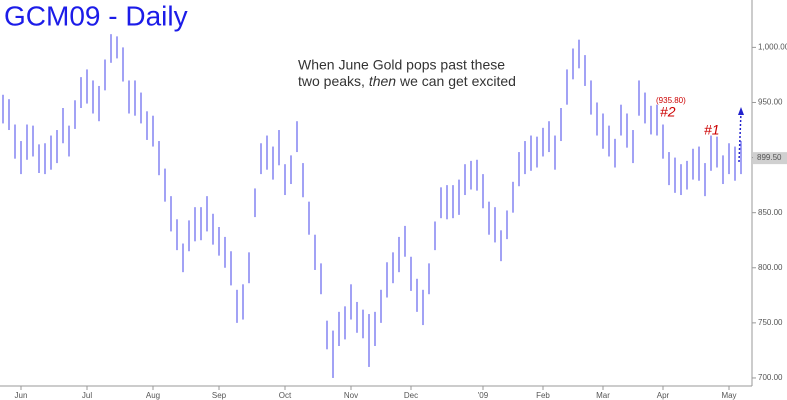 The width and height of the screenshot is (787, 400). I want to click on chart-title: GCM09 - Daily, so click(96, 15).